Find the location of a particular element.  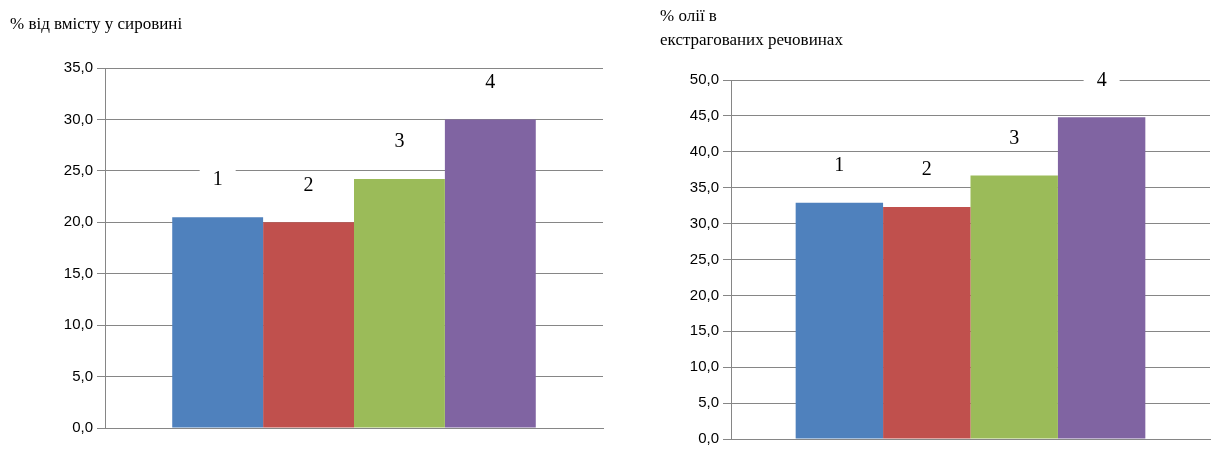

y-tick-label: 40,0 is located at coordinates (704, 150).